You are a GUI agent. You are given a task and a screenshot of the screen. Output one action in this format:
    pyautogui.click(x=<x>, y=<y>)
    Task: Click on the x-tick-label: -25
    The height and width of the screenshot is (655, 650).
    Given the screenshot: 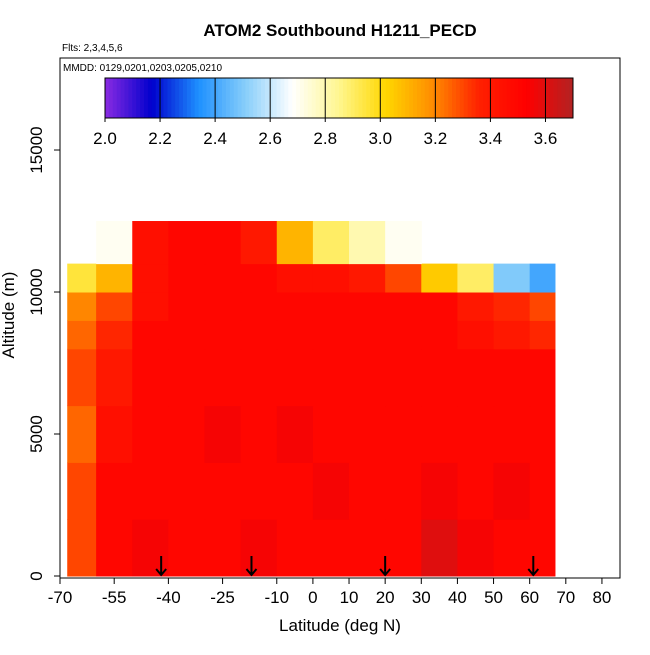 What is the action you would take?
    pyautogui.click(x=222, y=597)
    